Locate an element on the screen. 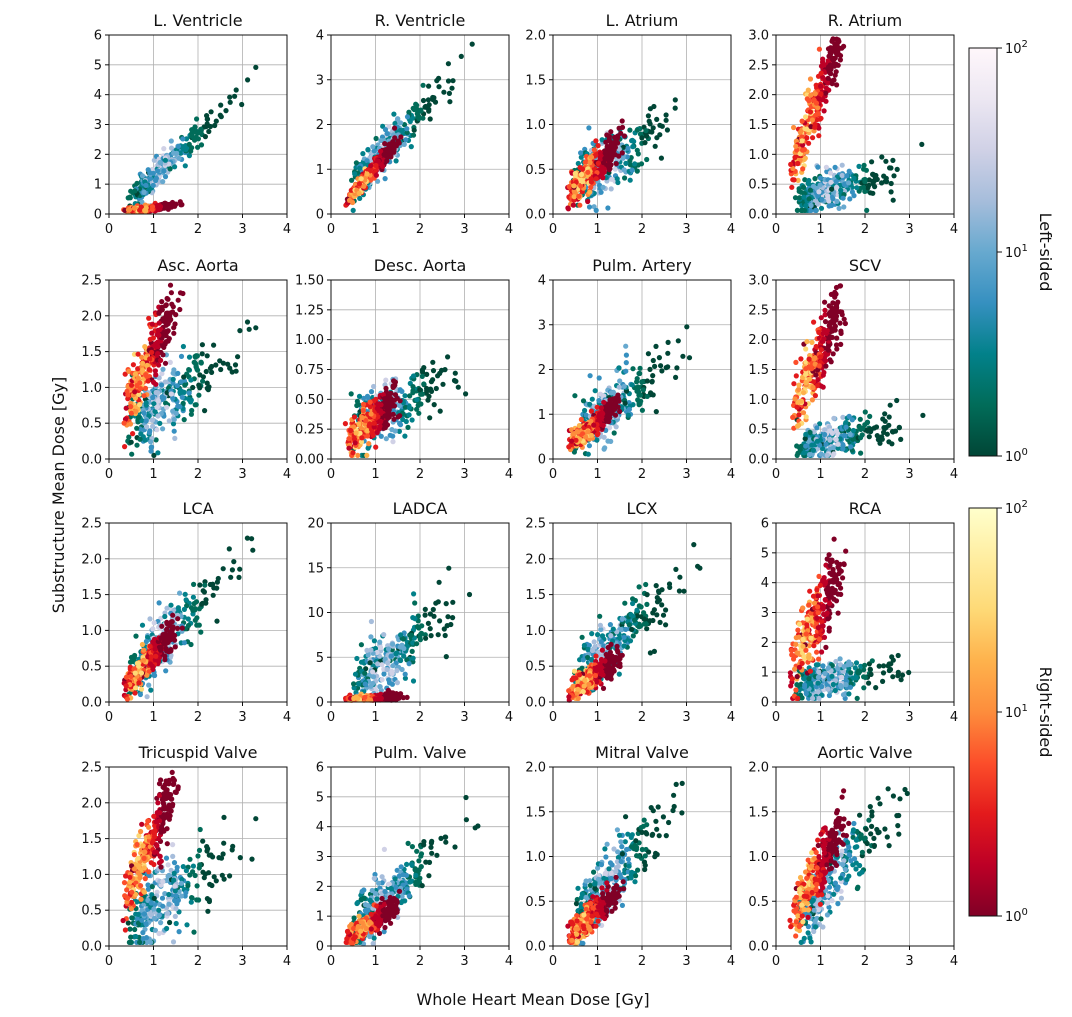  y-tick-label: 0.00 is located at coordinates (309, 460).